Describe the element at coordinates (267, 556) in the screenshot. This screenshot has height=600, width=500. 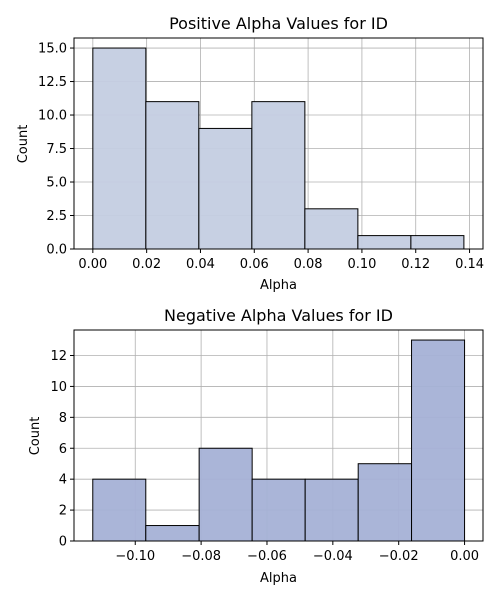
I see `x-tick-label: −0.06` at that location.